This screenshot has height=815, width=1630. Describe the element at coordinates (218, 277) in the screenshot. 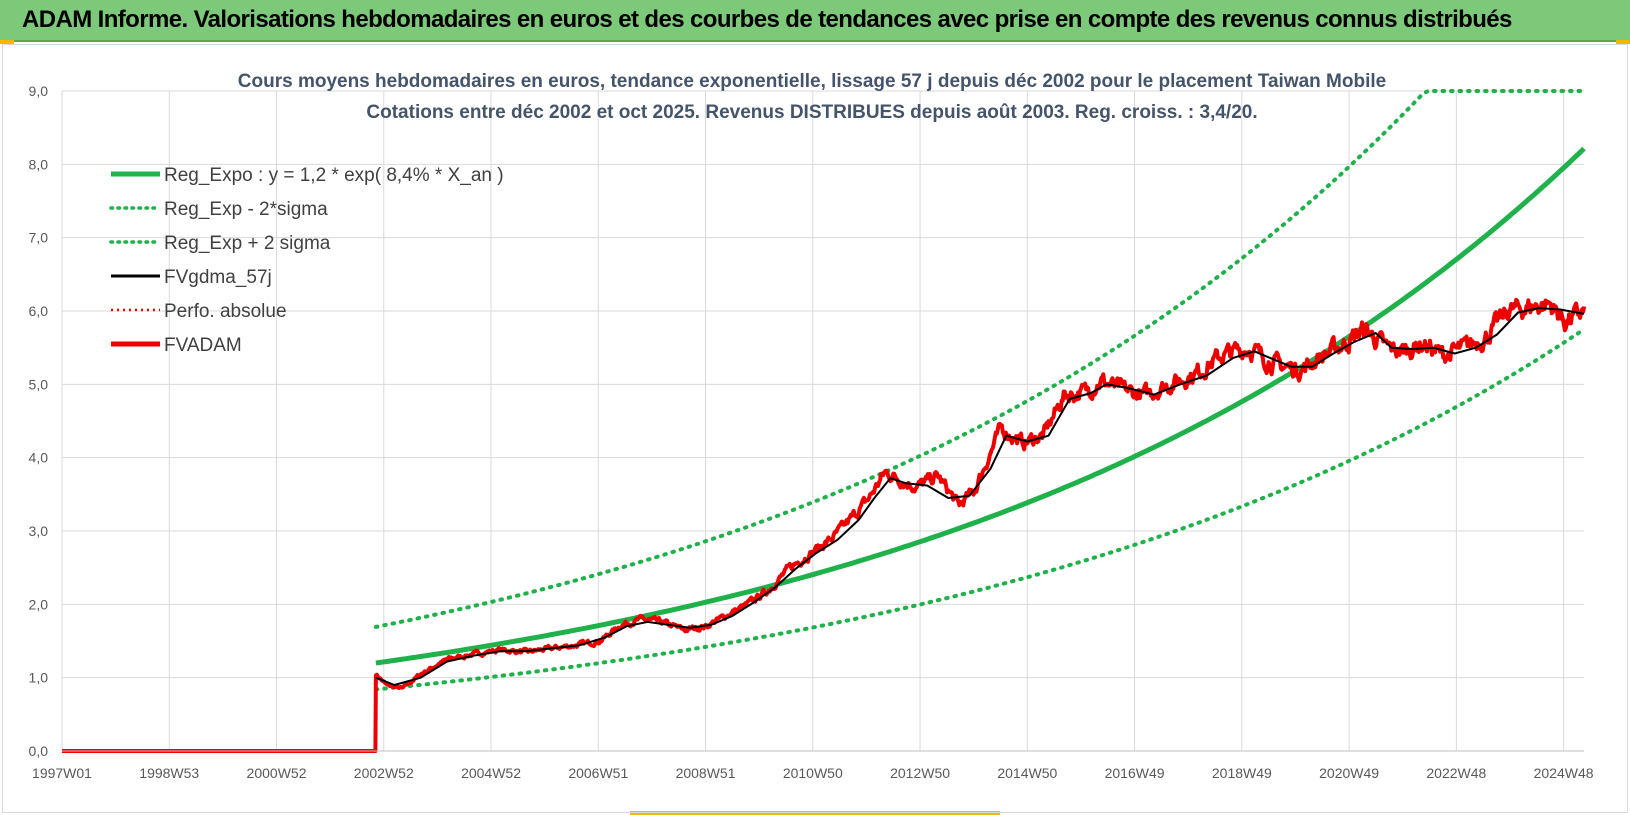

I see `legend-label-fvgdma: FVgdma_57j` at that location.